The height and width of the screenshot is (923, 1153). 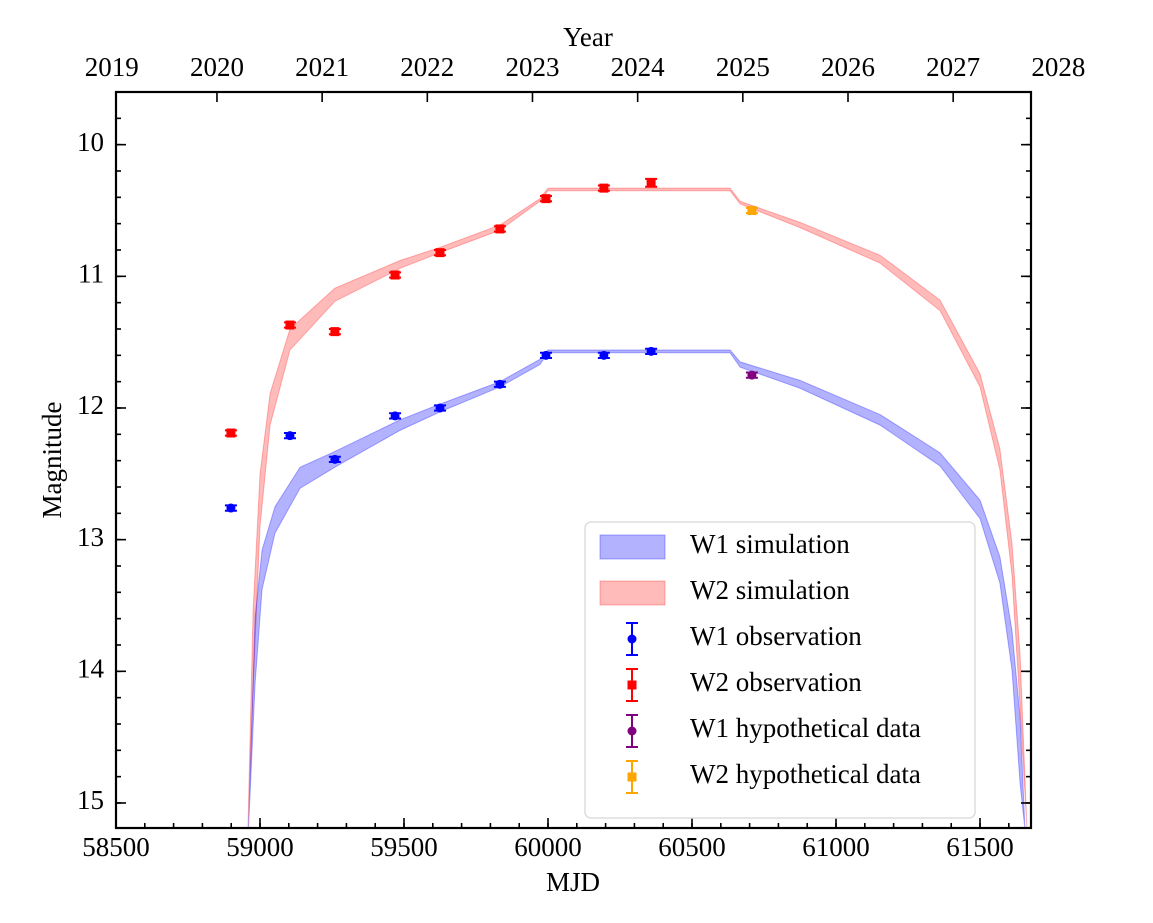 What do you see at coordinates (776, 682) in the screenshot?
I see `legend-label: W2 observation` at bounding box center [776, 682].